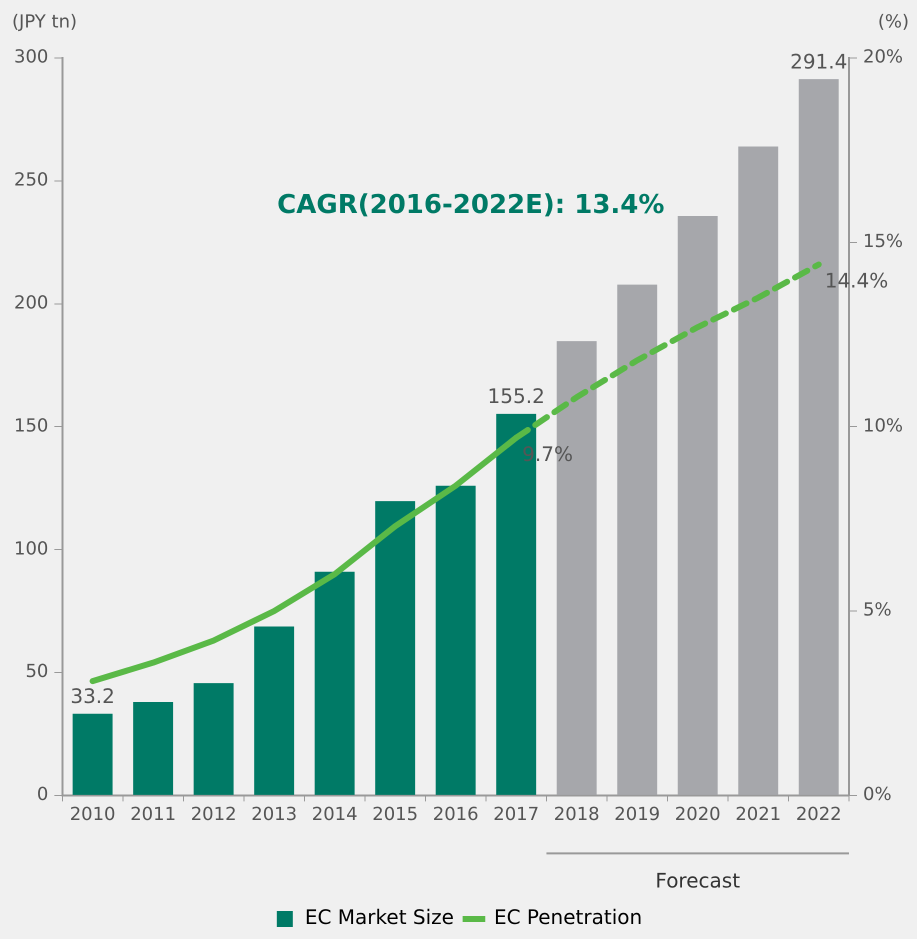 This screenshot has height=939, width=917. What do you see at coordinates (758, 814) in the screenshot?
I see `x-tick-label: 2021` at bounding box center [758, 814].